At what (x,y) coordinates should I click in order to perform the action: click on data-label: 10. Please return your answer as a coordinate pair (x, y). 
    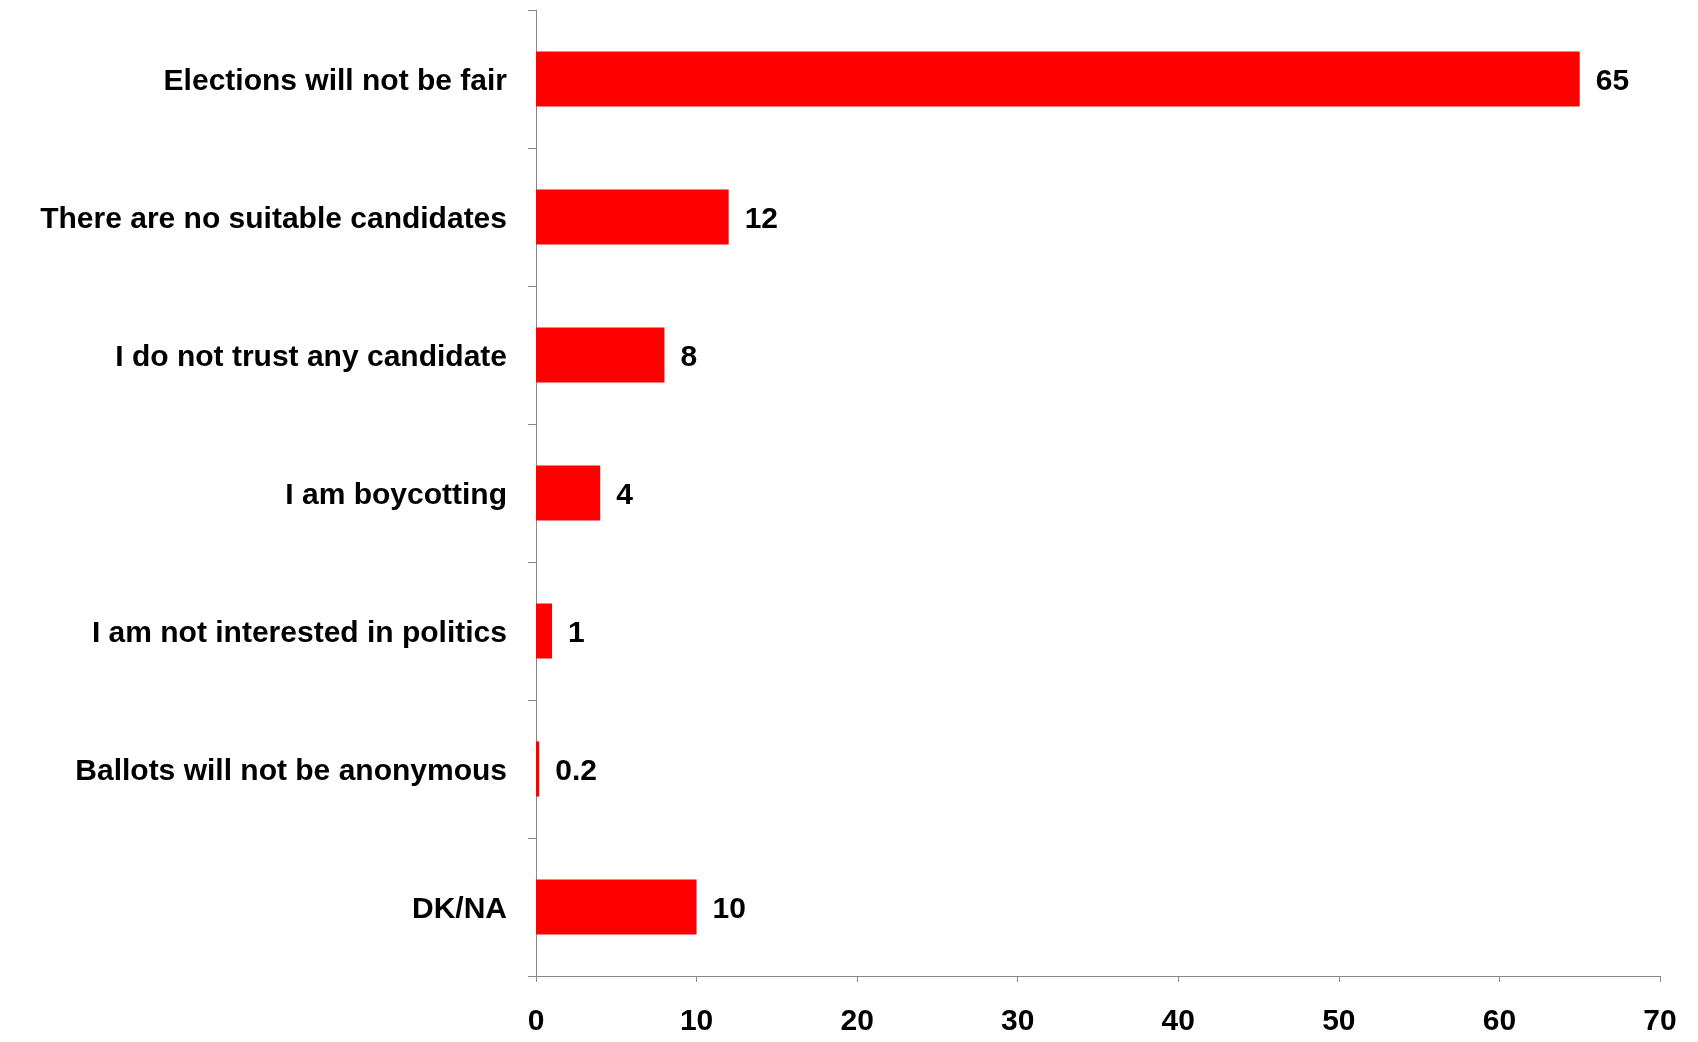
    Looking at the image, I should click on (729, 907).